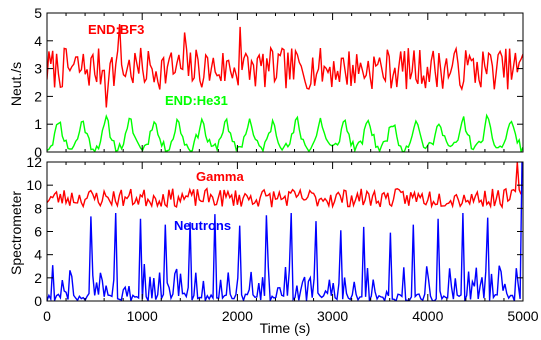  I want to click on x-tick-label: 2000, so click(237, 316).